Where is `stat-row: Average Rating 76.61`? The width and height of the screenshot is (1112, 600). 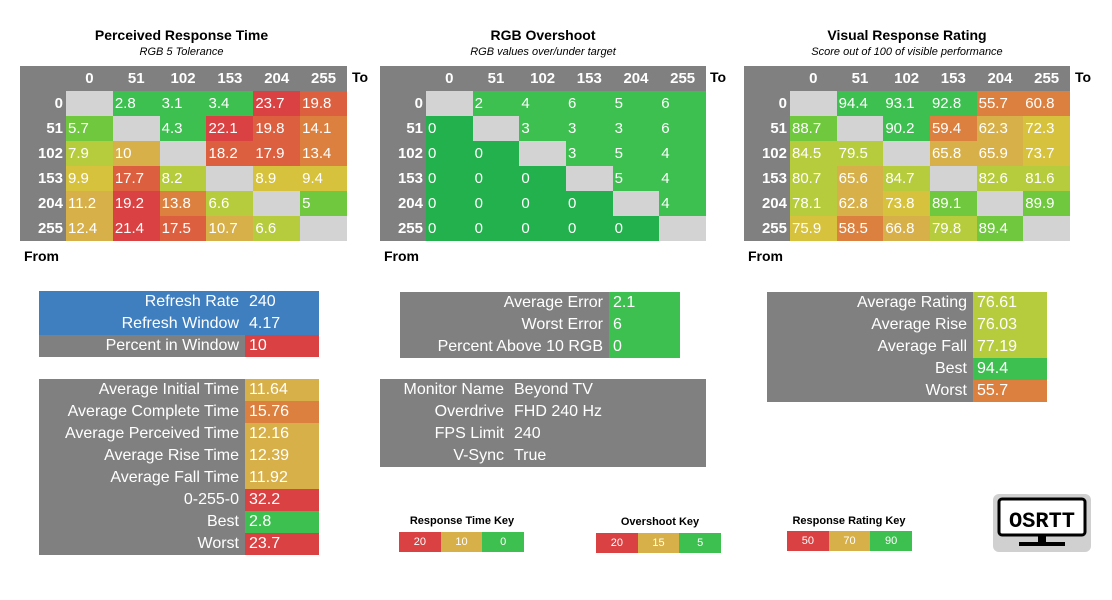 stat-row: Average Rating 76.61 is located at coordinates (907, 303).